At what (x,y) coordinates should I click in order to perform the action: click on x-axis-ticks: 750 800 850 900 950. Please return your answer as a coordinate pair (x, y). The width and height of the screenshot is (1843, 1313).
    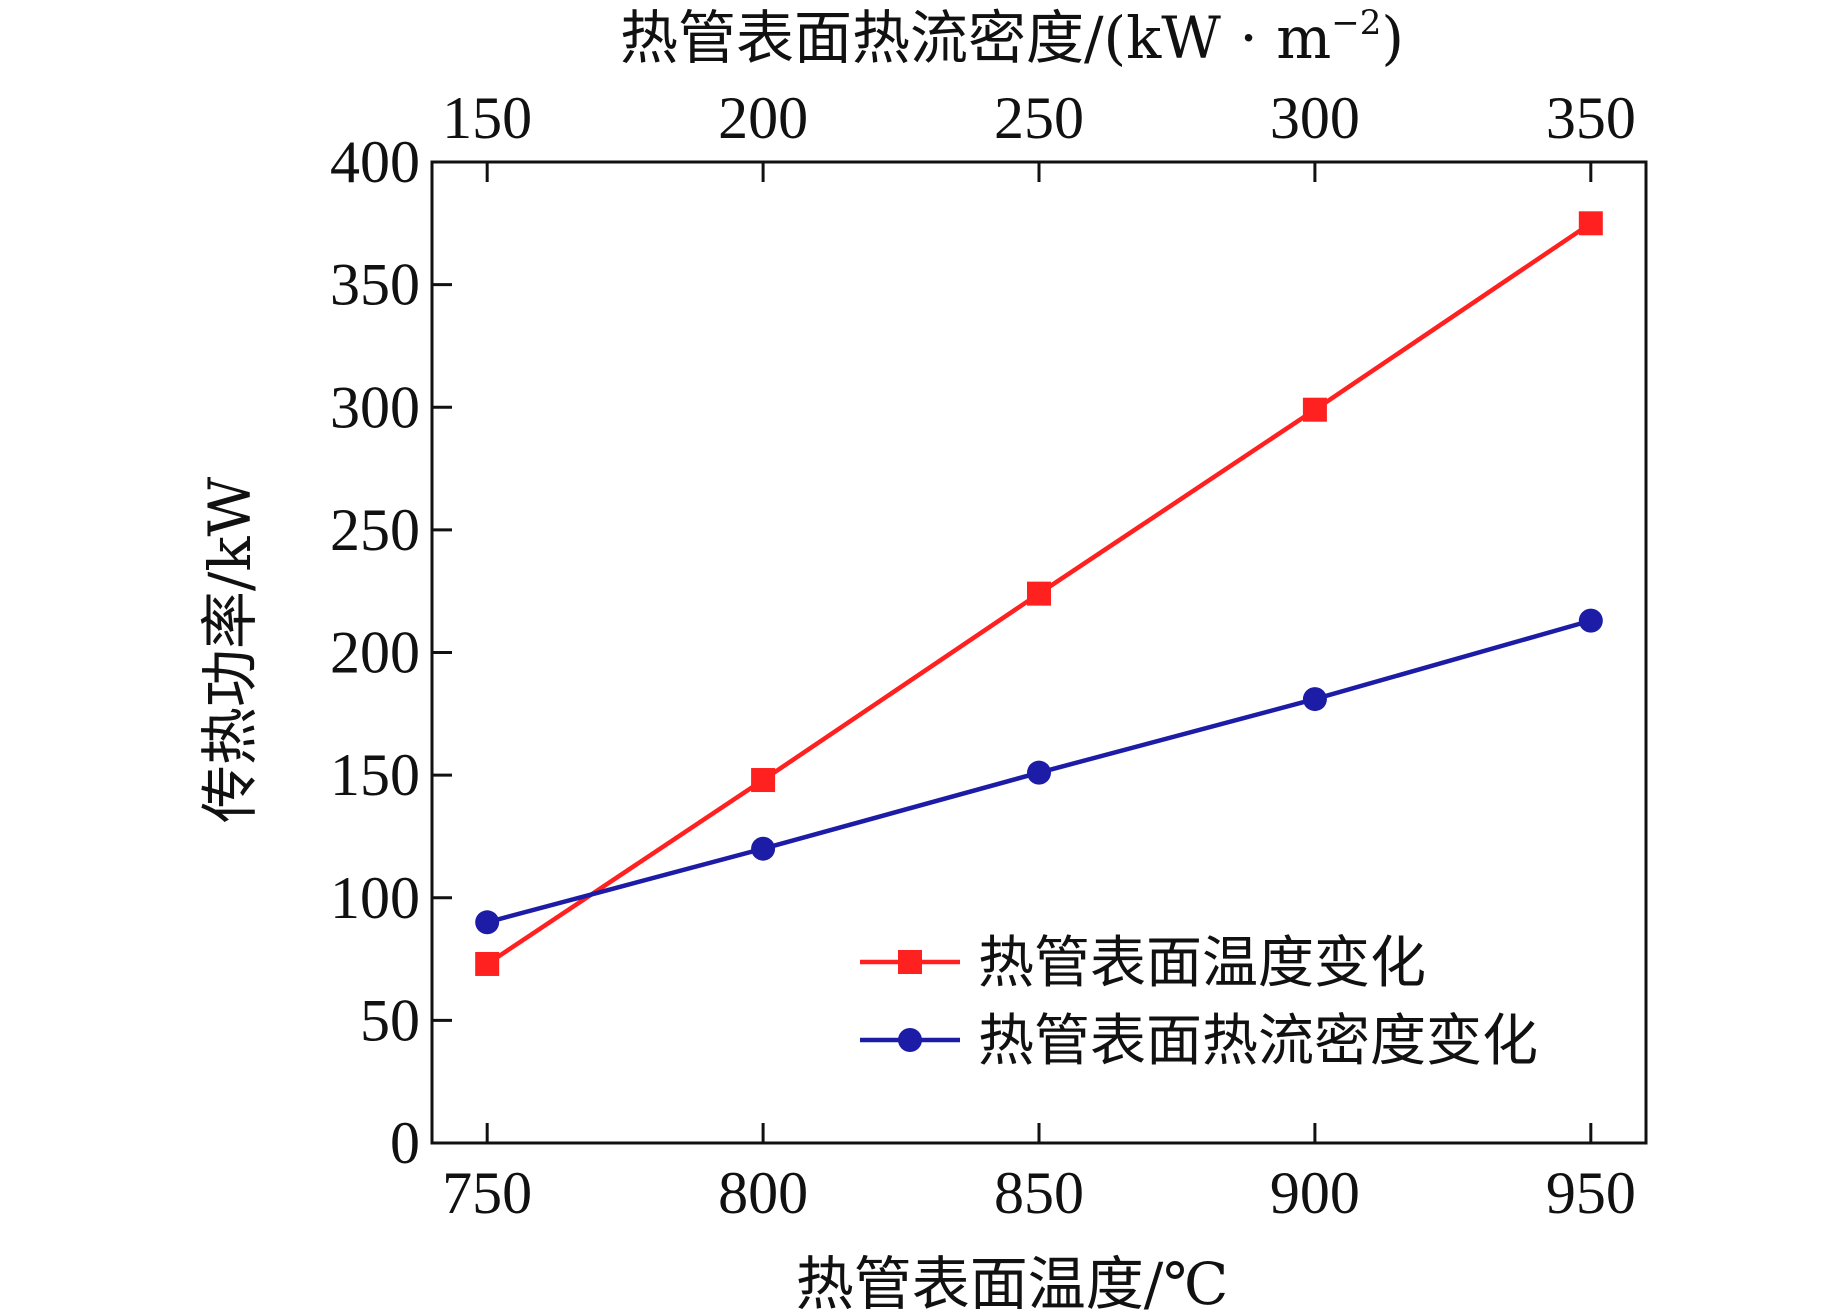
    Looking at the image, I should click on (1039, 1174).